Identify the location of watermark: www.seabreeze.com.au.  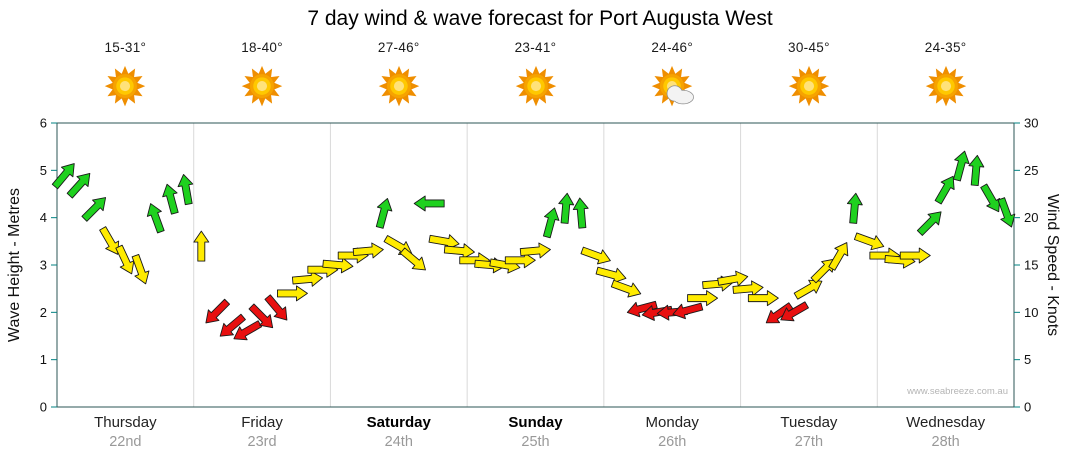
(957, 391).